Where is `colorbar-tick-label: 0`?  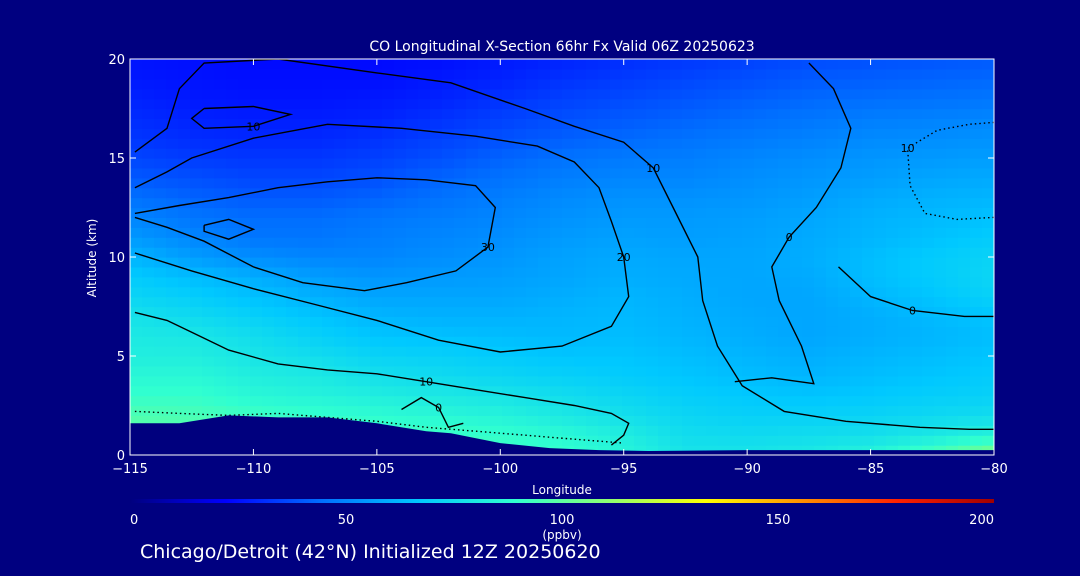 colorbar-tick-label: 0 is located at coordinates (134, 520).